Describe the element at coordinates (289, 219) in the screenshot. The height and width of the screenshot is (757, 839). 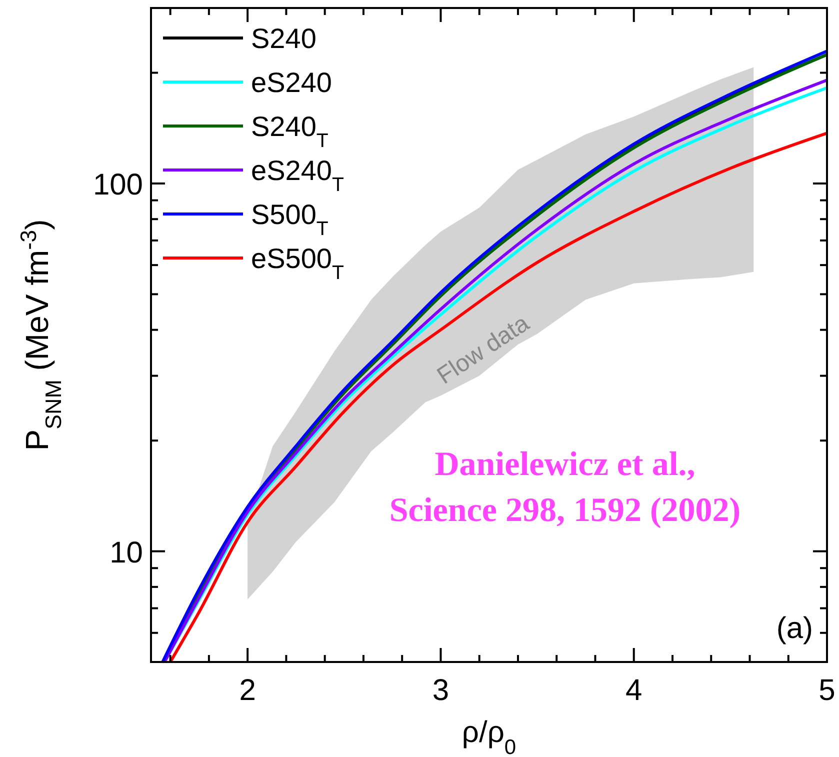
I see `legend-label: S500$_{T}$` at that location.